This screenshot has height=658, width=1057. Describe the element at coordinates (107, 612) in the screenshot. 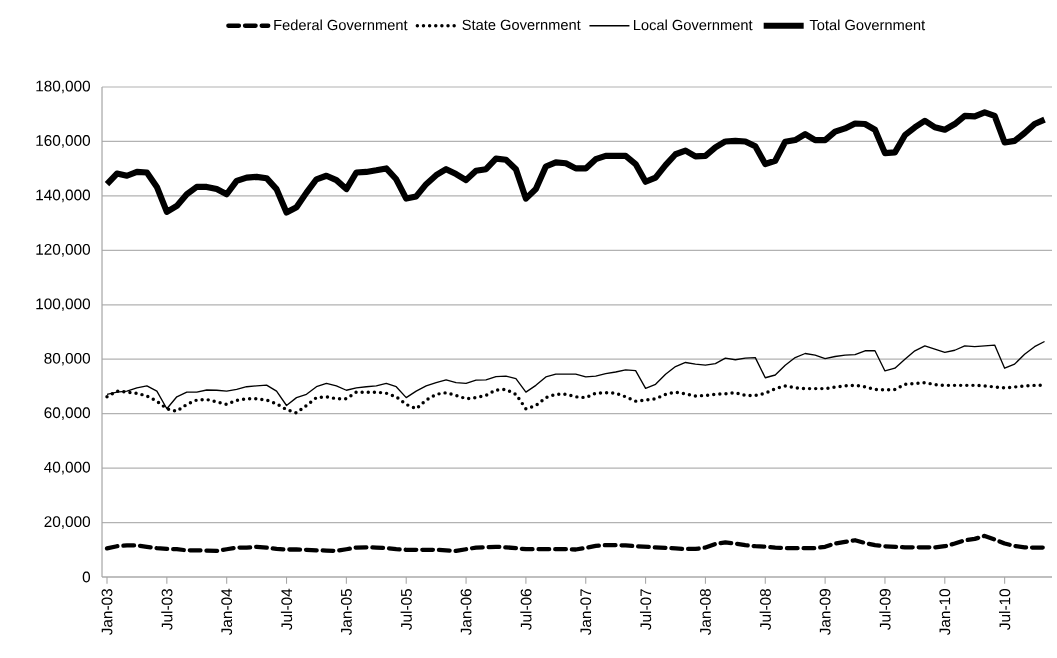

I see `x-tick-label: Jan-03` at that location.